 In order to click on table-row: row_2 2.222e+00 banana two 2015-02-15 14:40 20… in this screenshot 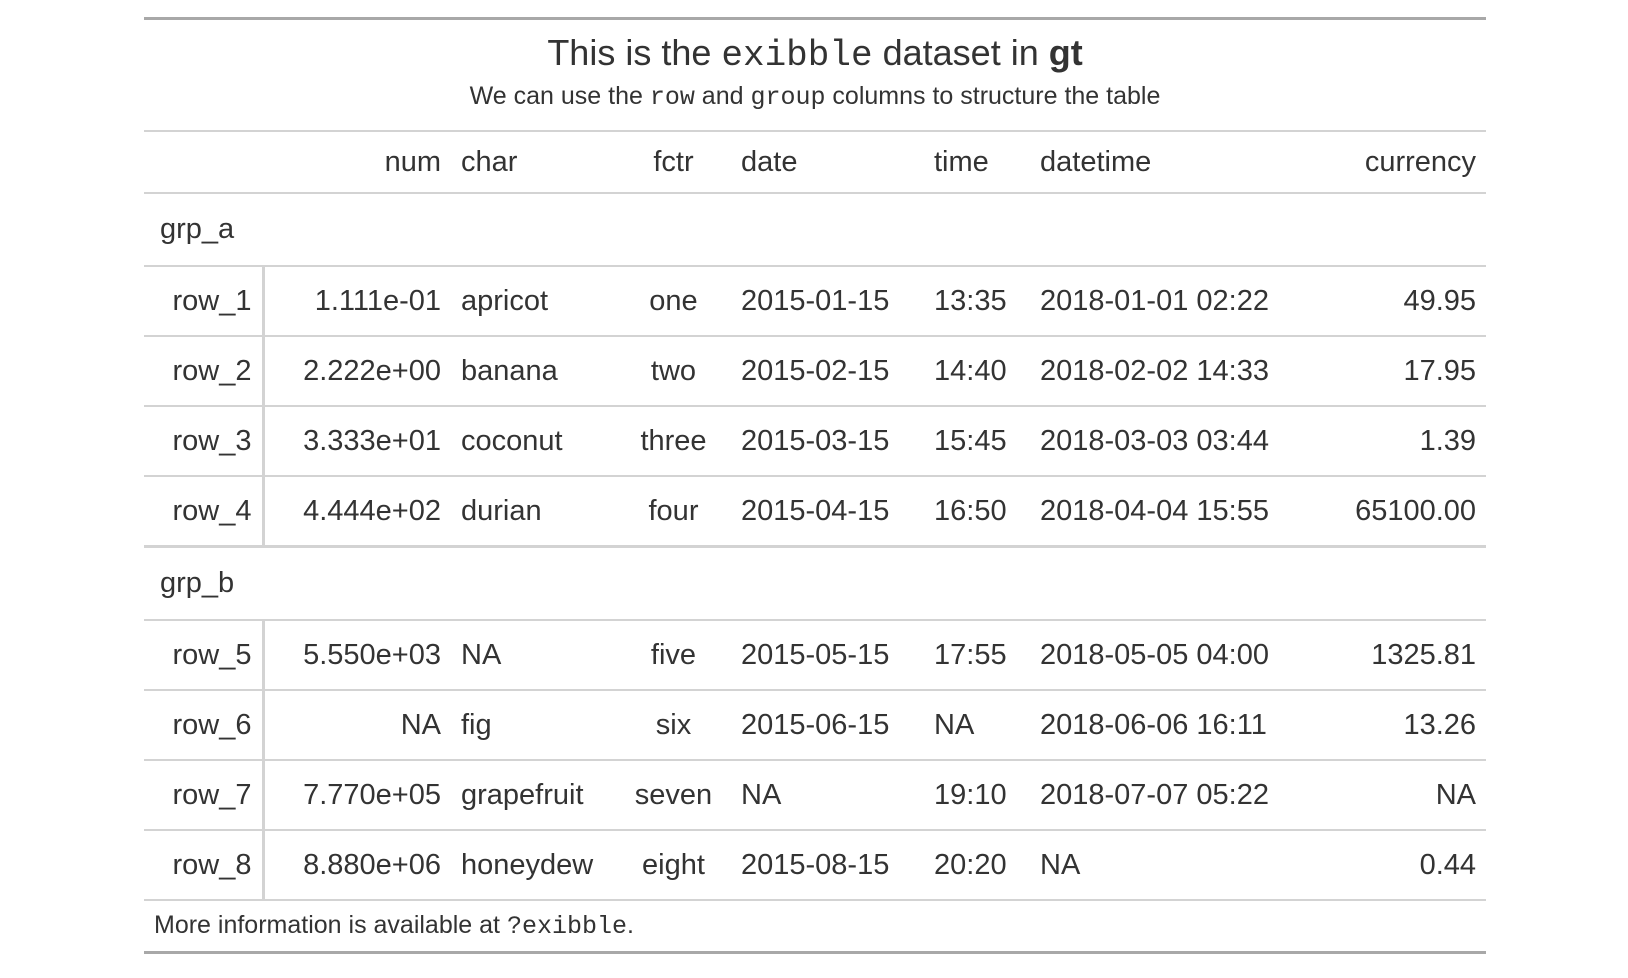, I will do `click(815, 371)`.